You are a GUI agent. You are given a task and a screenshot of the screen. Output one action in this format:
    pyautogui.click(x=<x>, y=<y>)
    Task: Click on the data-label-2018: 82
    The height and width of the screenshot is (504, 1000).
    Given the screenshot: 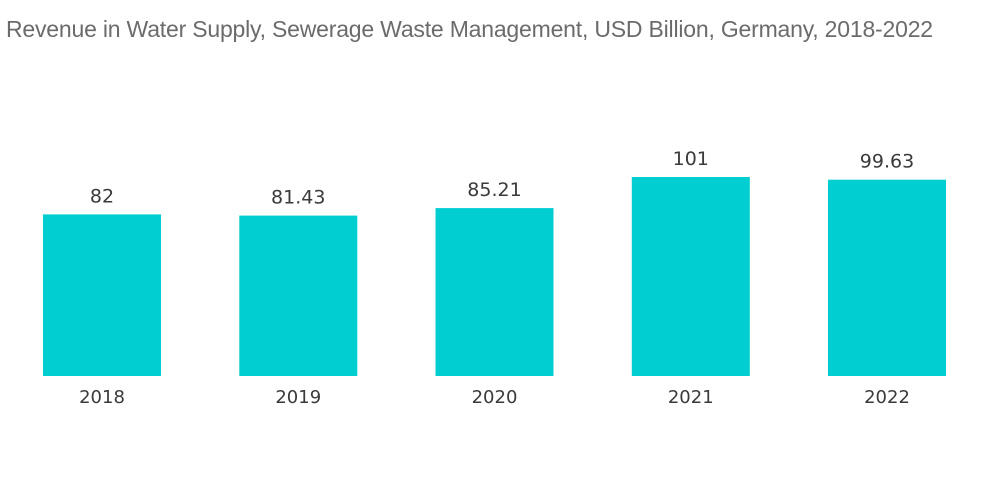 What is the action you would take?
    pyautogui.click(x=102, y=196)
    